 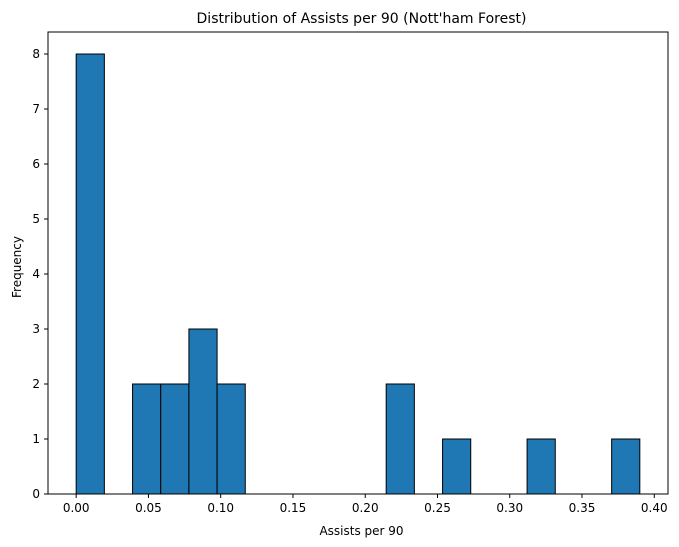 What do you see at coordinates (220, 508) in the screenshot?
I see `x-tick-label: 0.10` at bounding box center [220, 508].